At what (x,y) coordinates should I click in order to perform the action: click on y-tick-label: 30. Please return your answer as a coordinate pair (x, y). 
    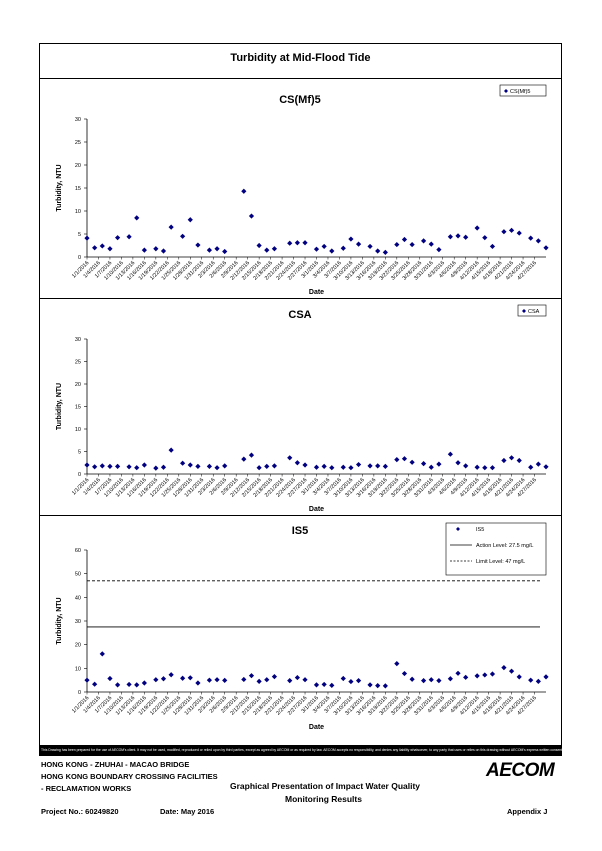
    Looking at the image, I should click on (78, 340).